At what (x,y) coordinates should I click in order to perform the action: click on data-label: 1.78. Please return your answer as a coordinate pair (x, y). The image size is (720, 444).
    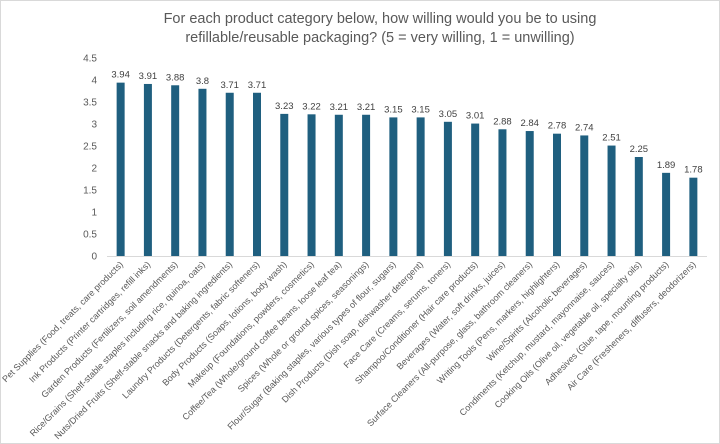
    Looking at the image, I should click on (693, 170).